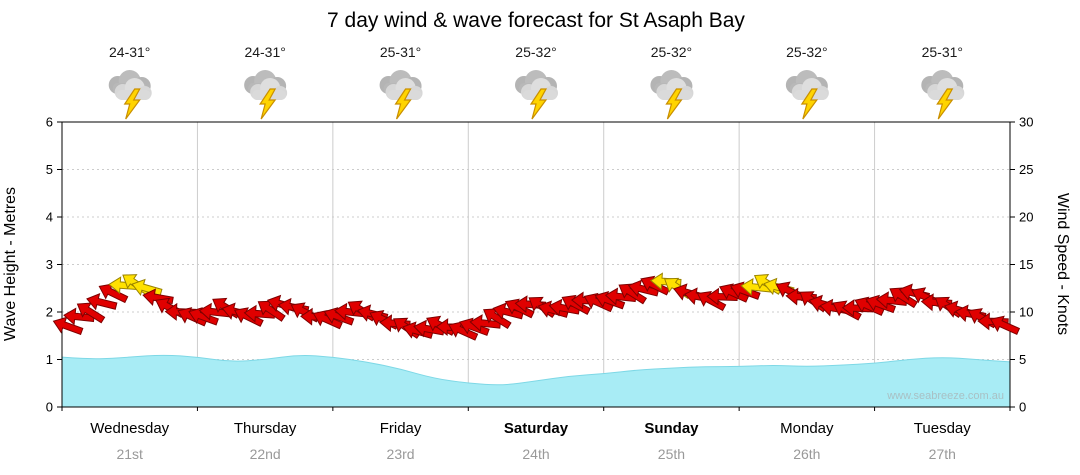 The image size is (1080, 475). I want to click on day-name: Friday, so click(401, 428).